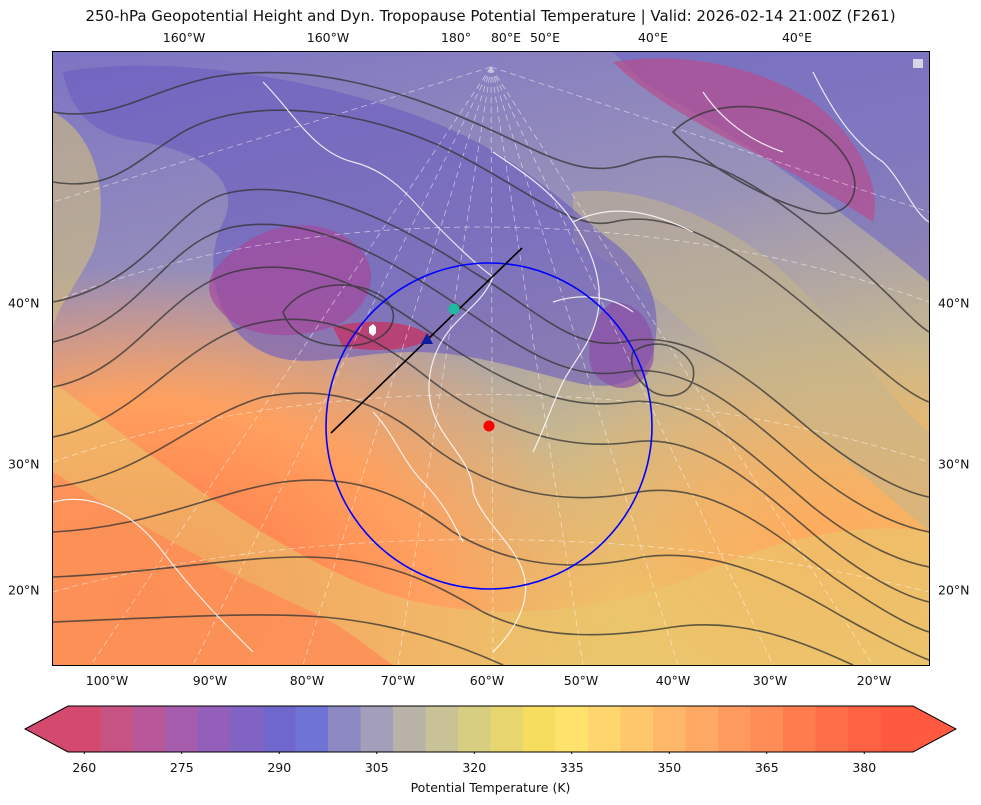 The width and height of the screenshot is (981, 805). Describe the element at coordinates (210, 680) in the screenshot. I see `bottom-lon-label: 90°W` at that location.